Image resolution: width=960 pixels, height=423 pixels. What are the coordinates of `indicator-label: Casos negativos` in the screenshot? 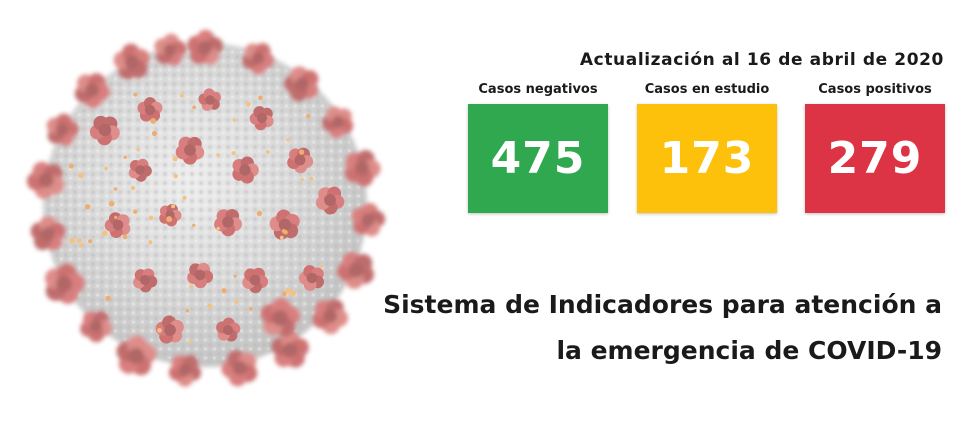 It's located at (538, 89).